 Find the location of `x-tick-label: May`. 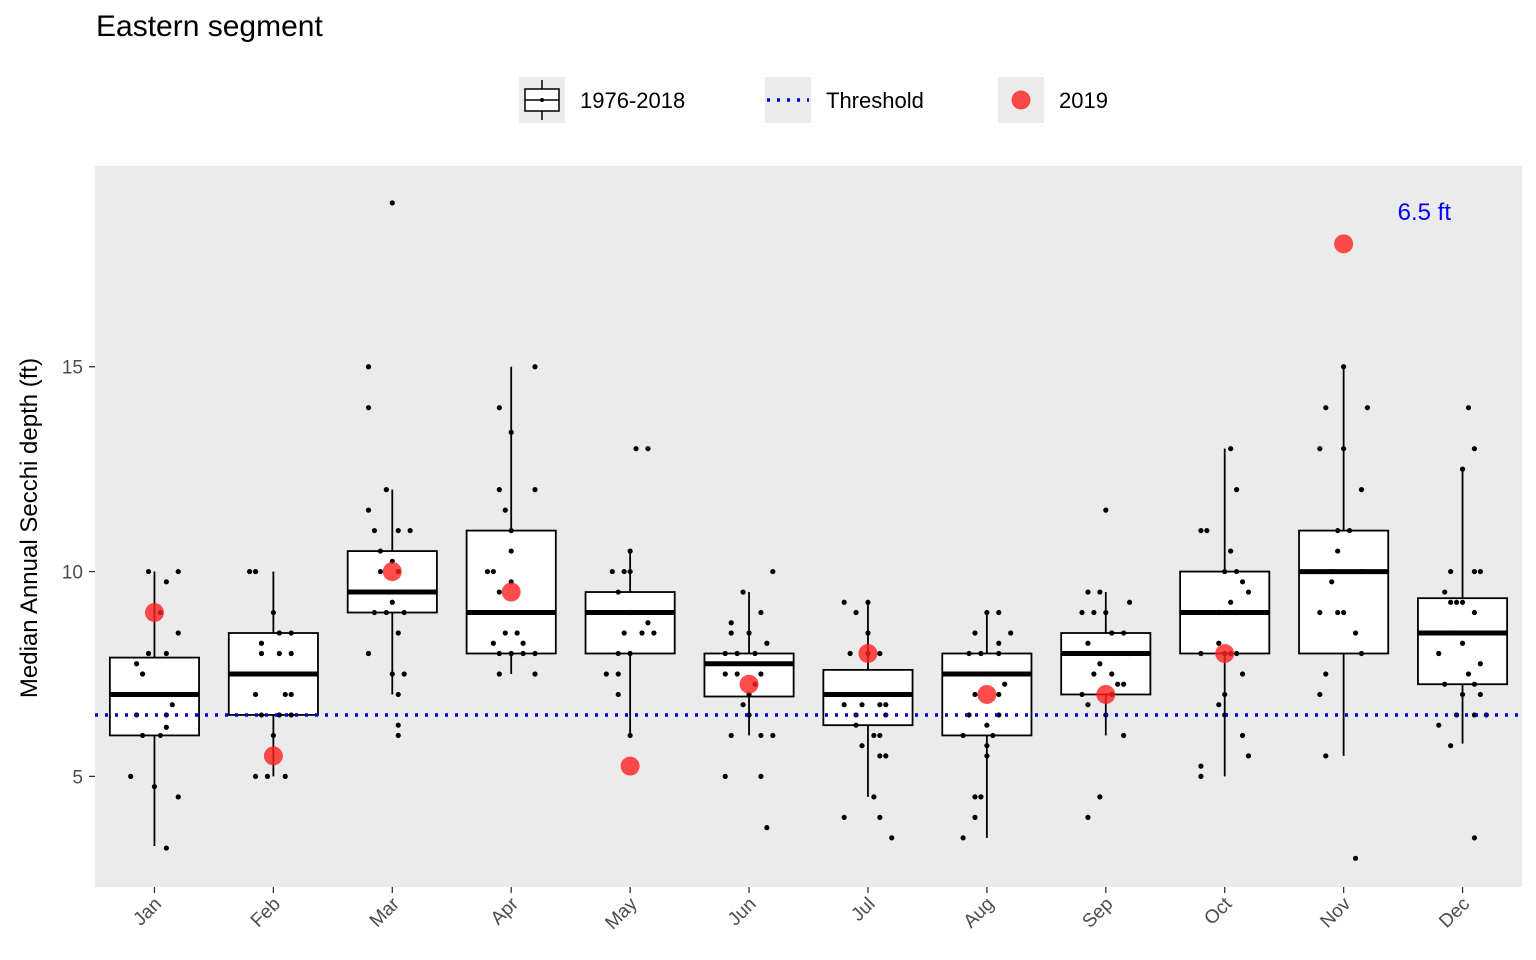

x-tick-label: May is located at coordinates (621, 913).